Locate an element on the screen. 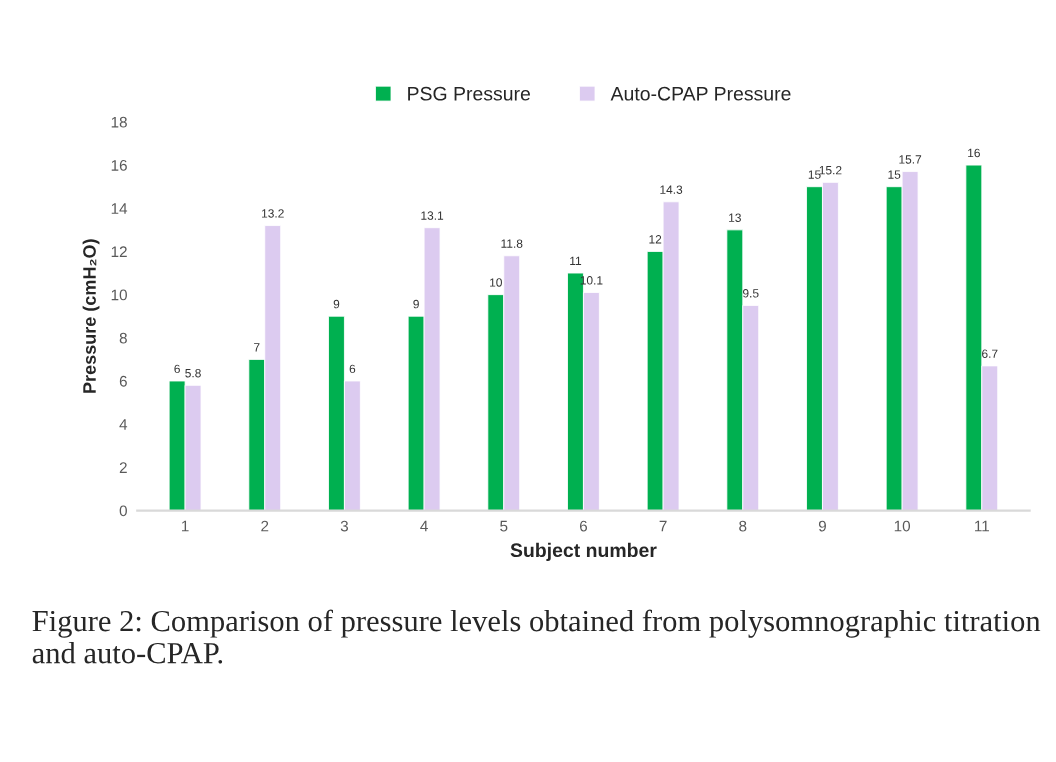  caption: Figure 2: Comparison of pressure levels obtained from polysomnographic titration and auto-CPAP. is located at coordinates (536, 636).